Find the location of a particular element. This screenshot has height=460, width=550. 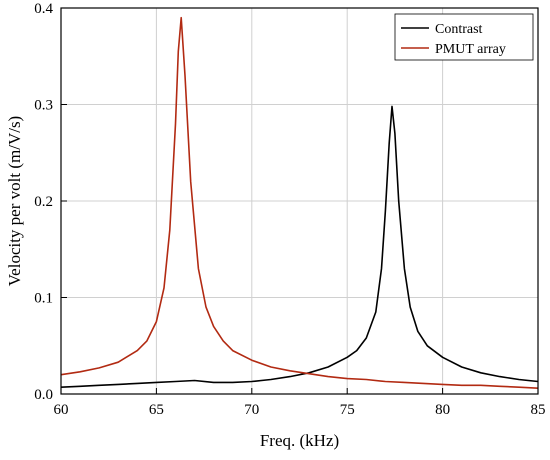

y-tick-label: 0.0 is located at coordinates (43, 395).